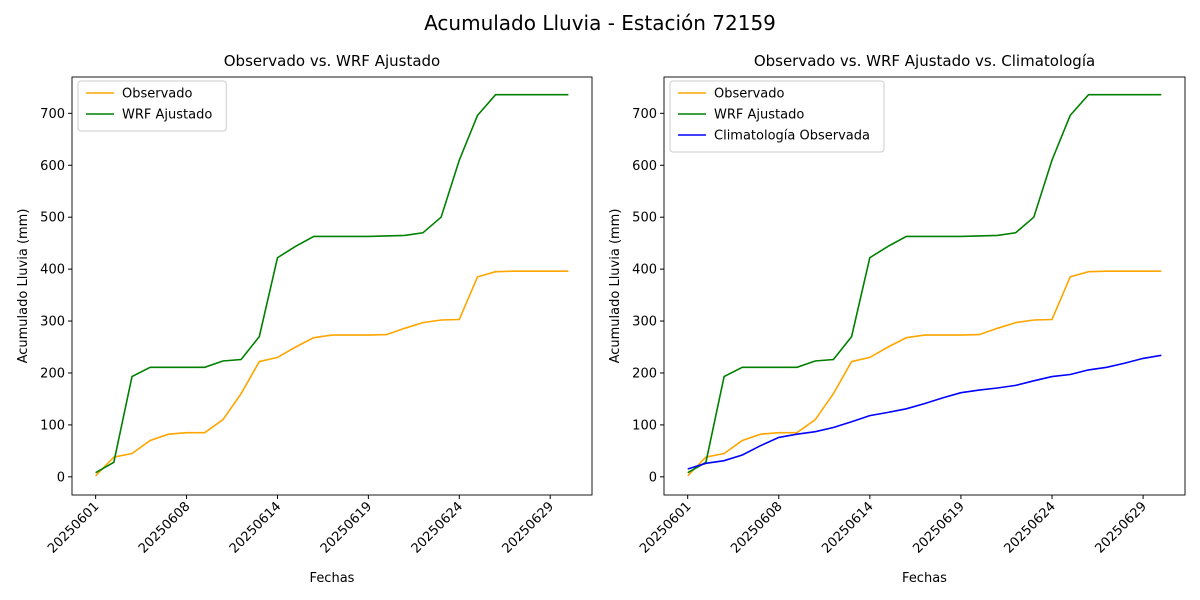 Image resolution: width=1200 pixels, height=600 pixels. What do you see at coordinates (792, 136) in the screenshot?
I see `legend-label: Climatología Observada` at bounding box center [792, 136].